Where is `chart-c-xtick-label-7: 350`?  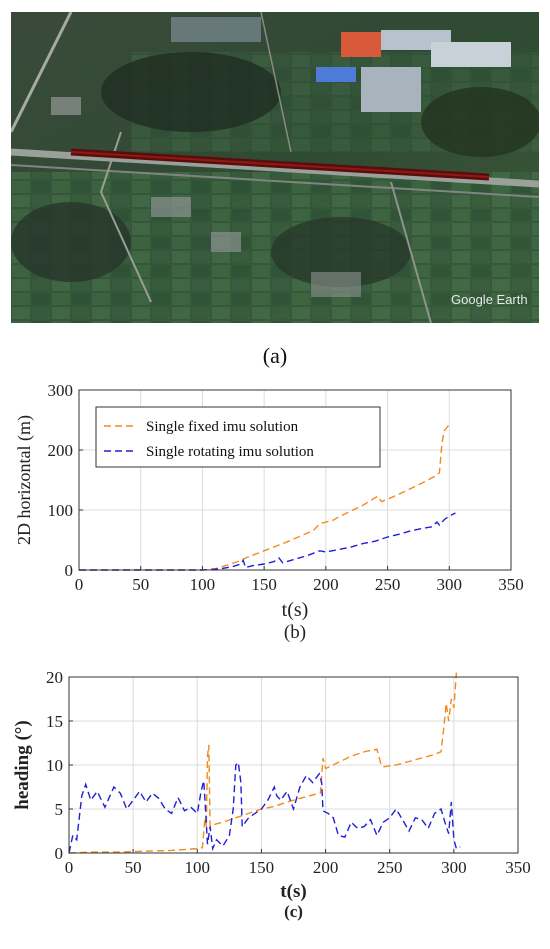 chart-c-xtick-label-7: 350 is located at coordinates (518, 867).